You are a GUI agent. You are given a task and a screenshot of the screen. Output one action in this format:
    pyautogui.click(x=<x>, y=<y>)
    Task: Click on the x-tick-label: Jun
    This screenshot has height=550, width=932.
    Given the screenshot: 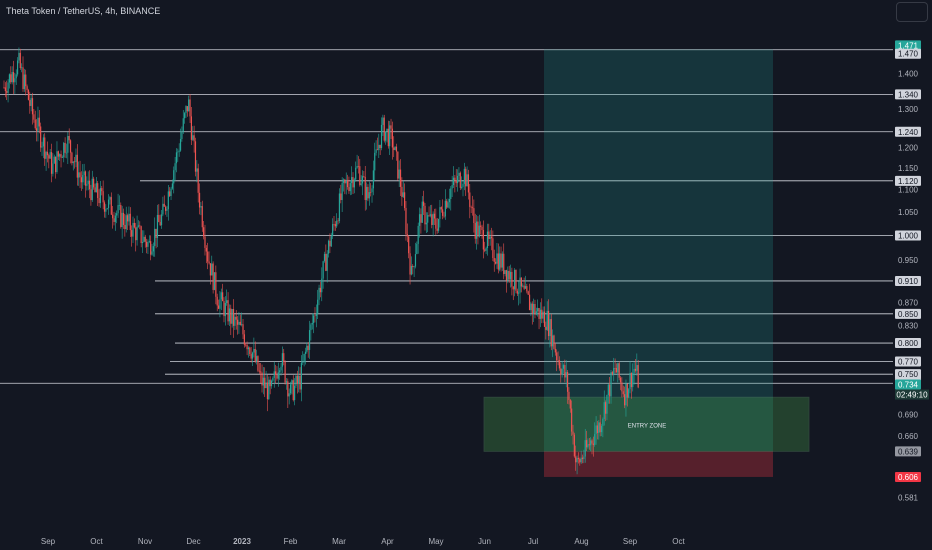 What is the action you would take?
    pyautogui.click(x=484, y=541)
    